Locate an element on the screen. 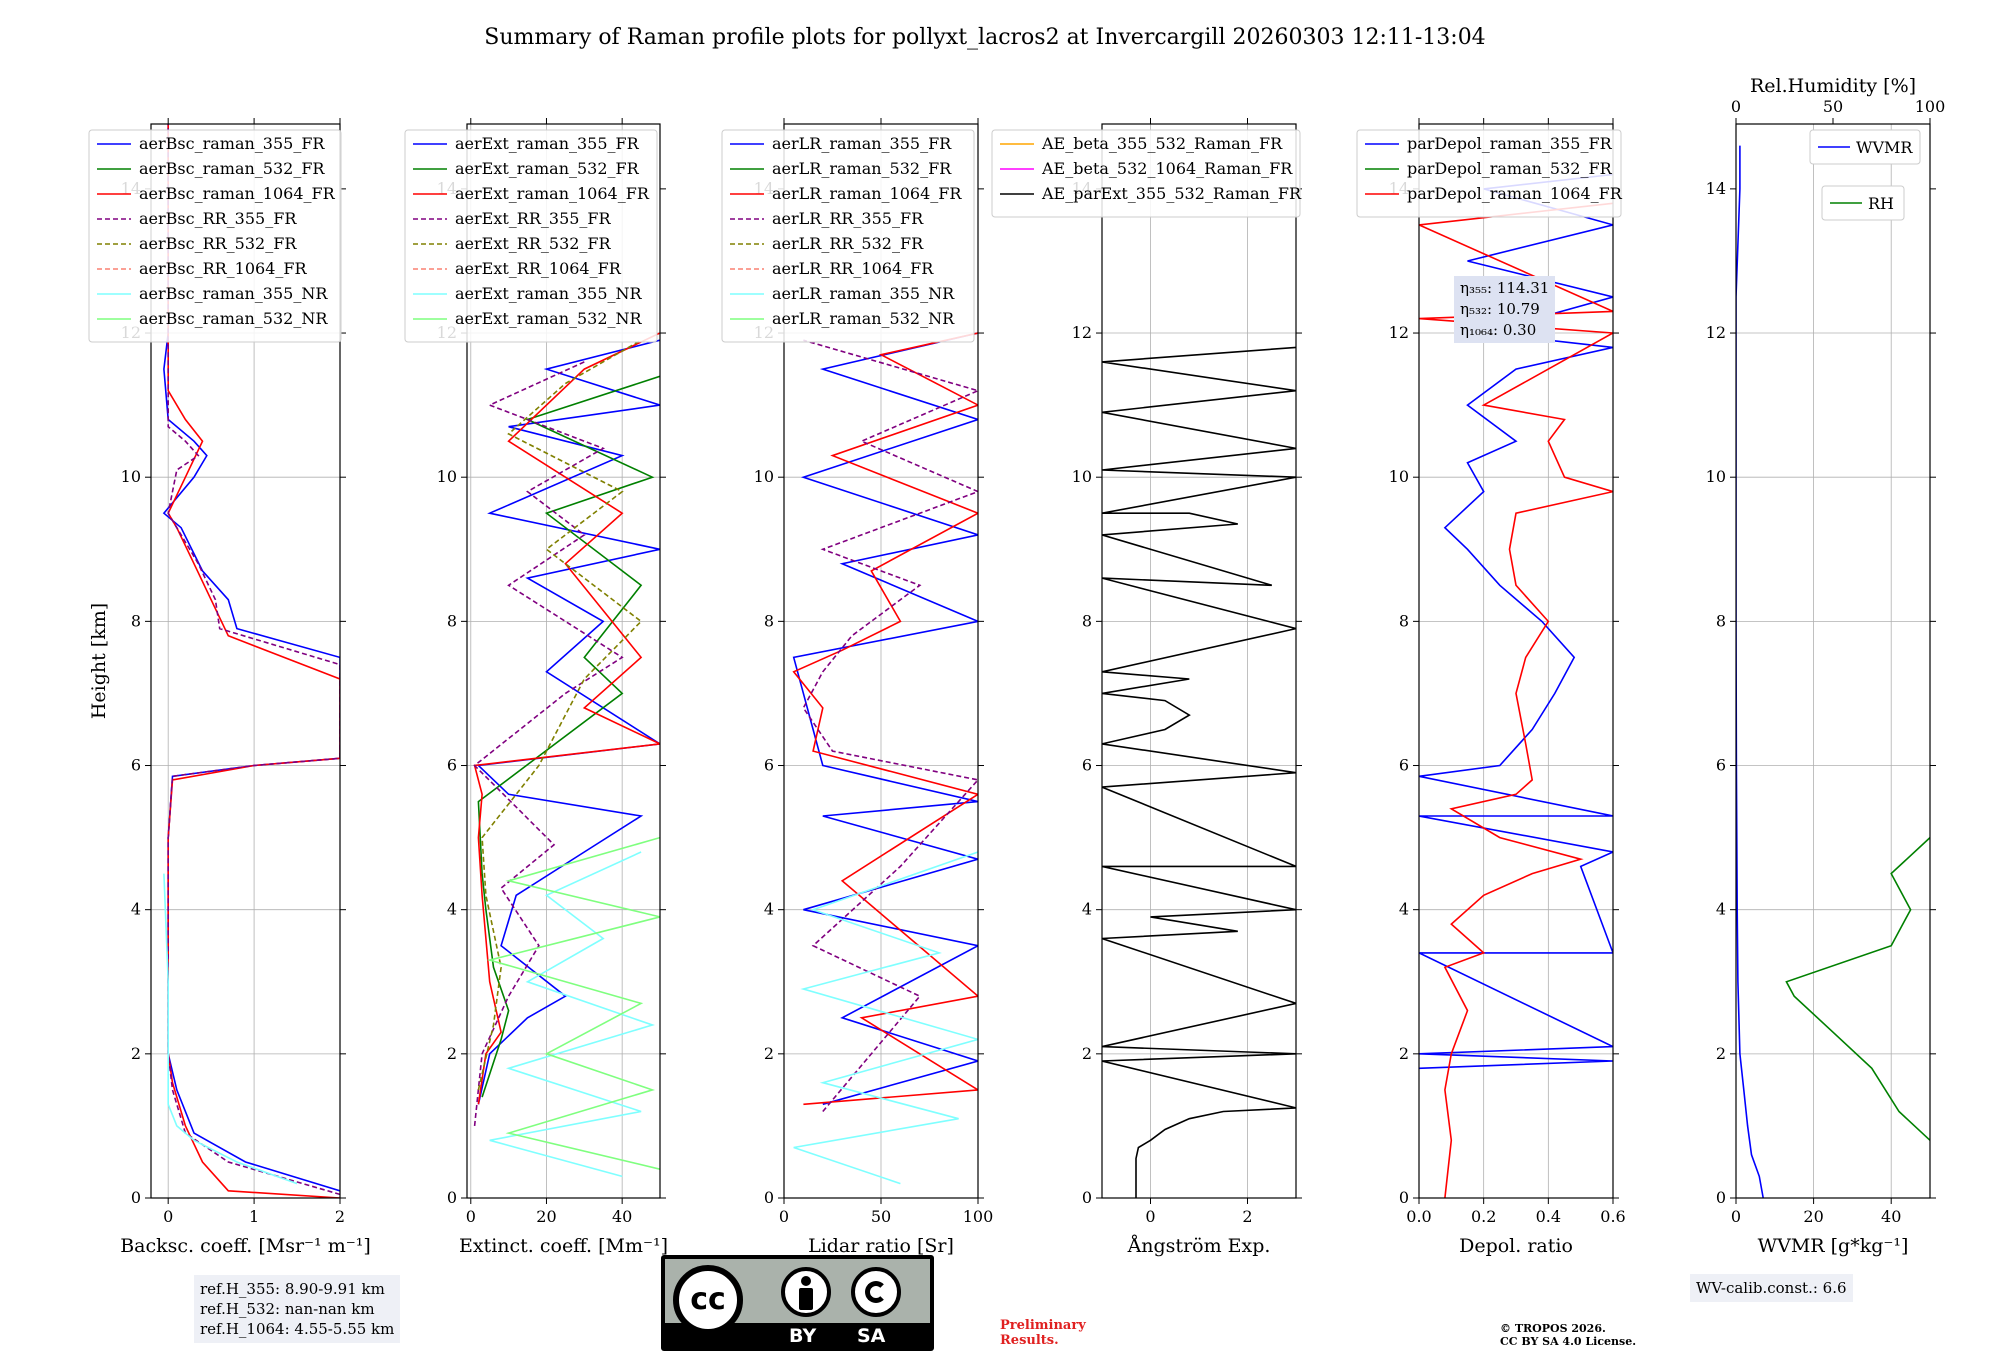 This screenshot has height=1360, width=2000. ref-h-532: ref.H_532: nan-nan km is located at coordinates (287, 1309).